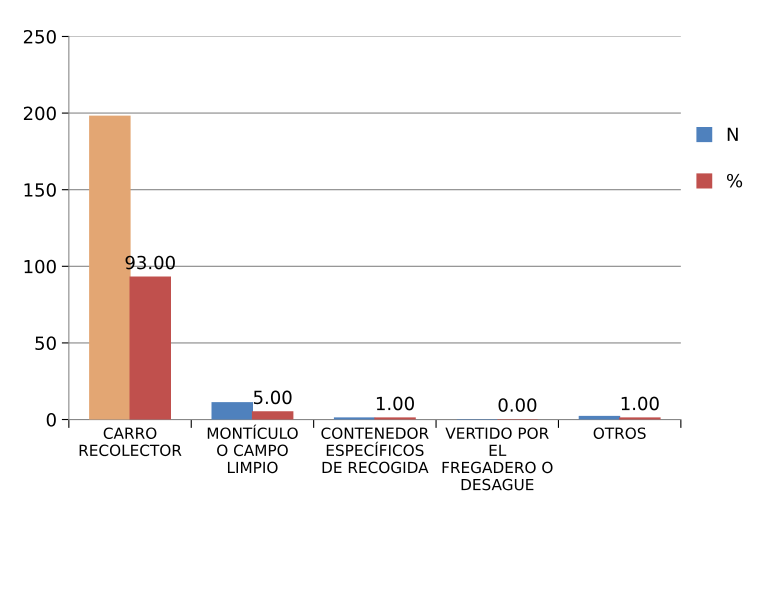 The image size is (765, 608). I want to click on legend-label: N, so click(733, 134).